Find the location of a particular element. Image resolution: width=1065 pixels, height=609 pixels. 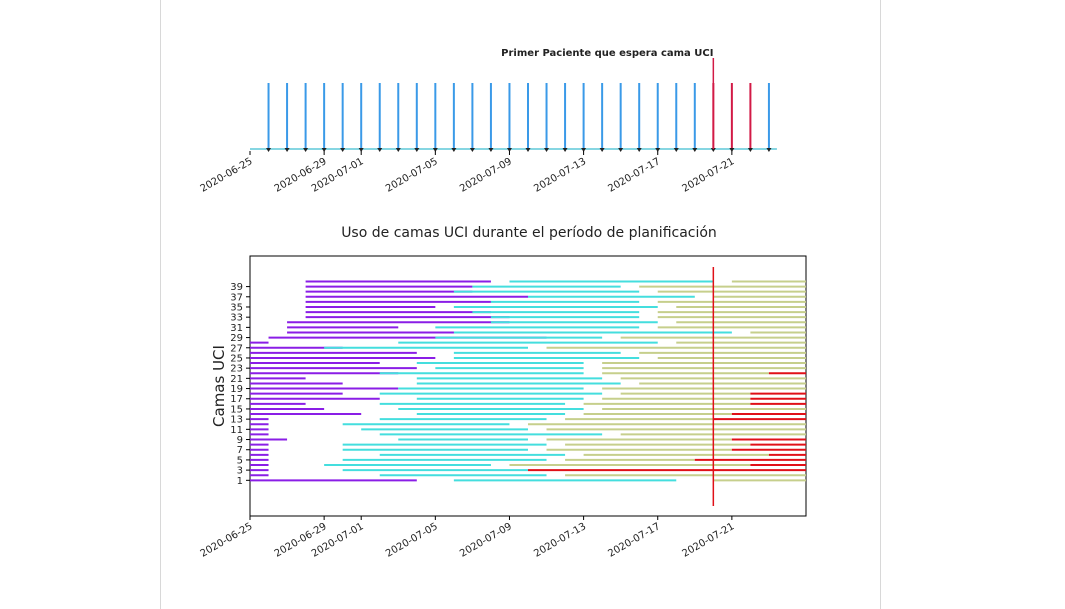

y-tick-label: 23 is located at coordinates (236, 369).